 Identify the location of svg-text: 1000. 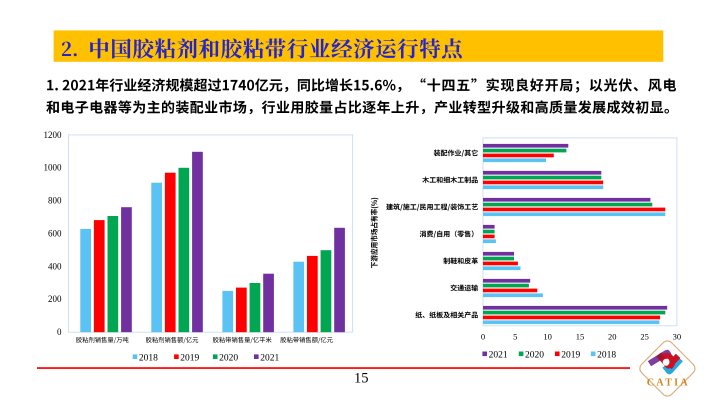
(53, 168).